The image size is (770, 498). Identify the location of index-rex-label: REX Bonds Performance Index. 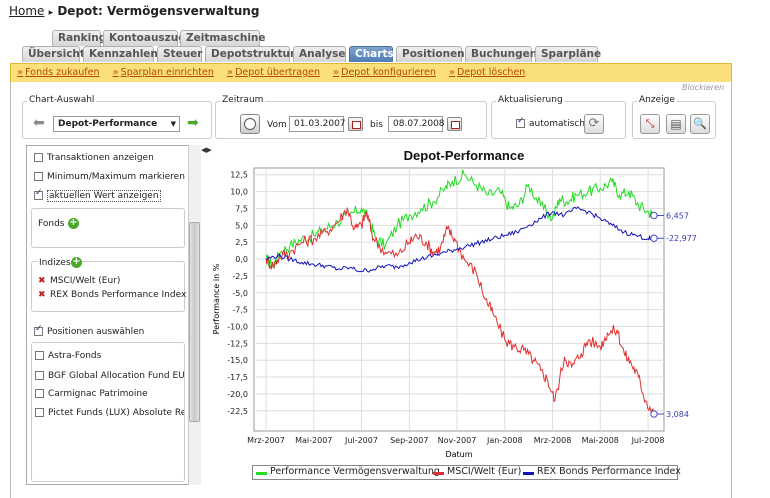
(118, 295).